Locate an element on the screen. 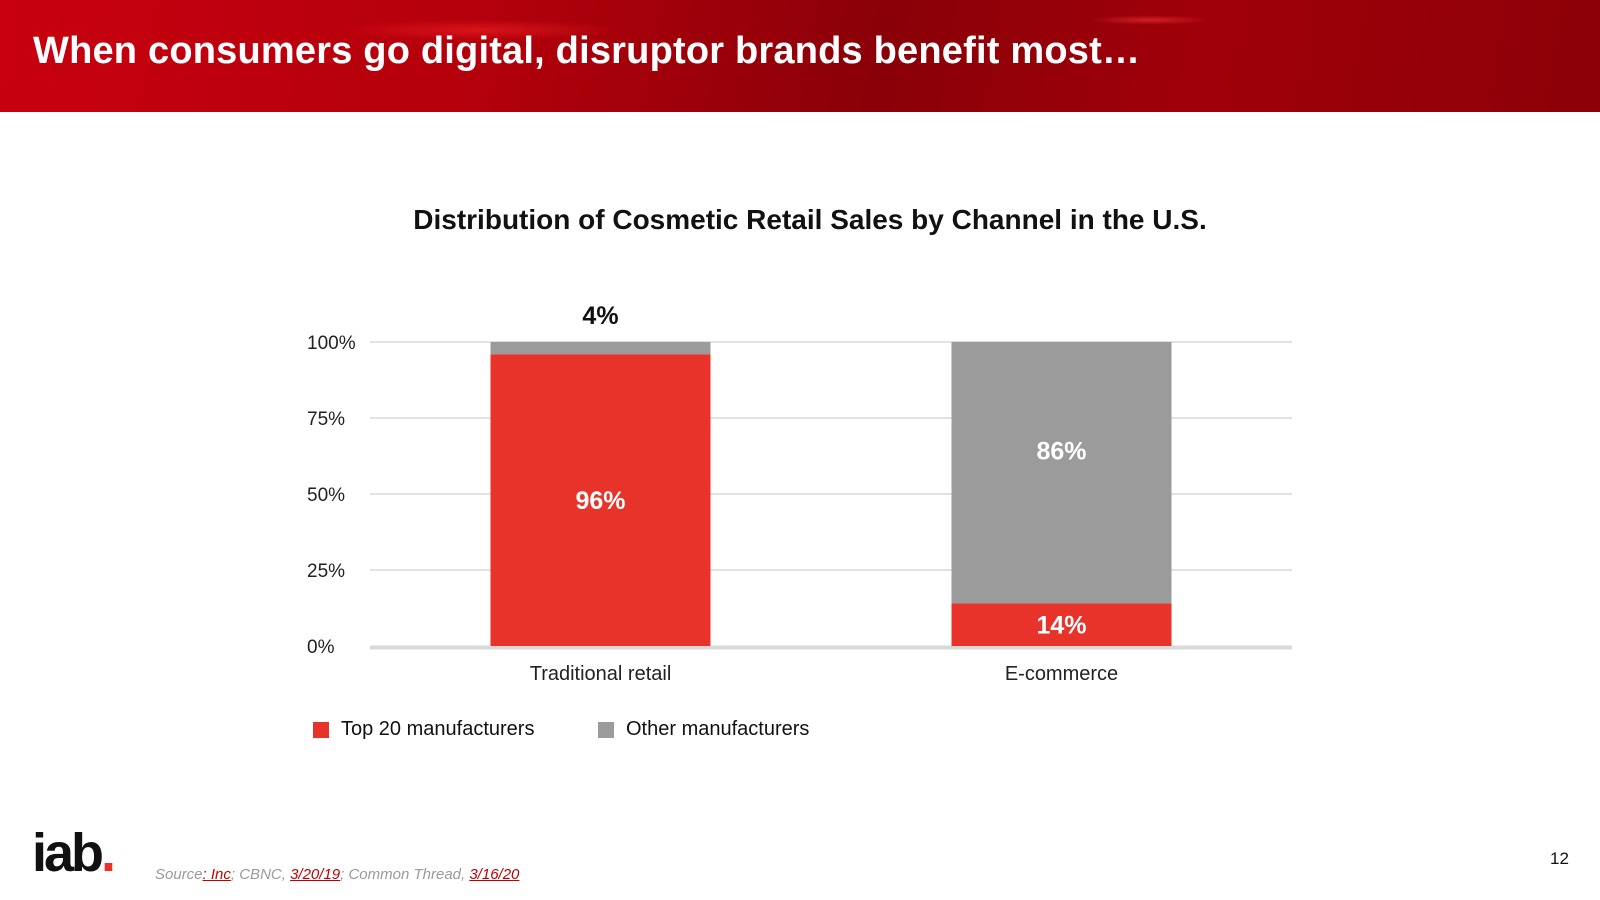 The image size is (1600, 900). page-number: 12 is located at coordinates (1559, 858).